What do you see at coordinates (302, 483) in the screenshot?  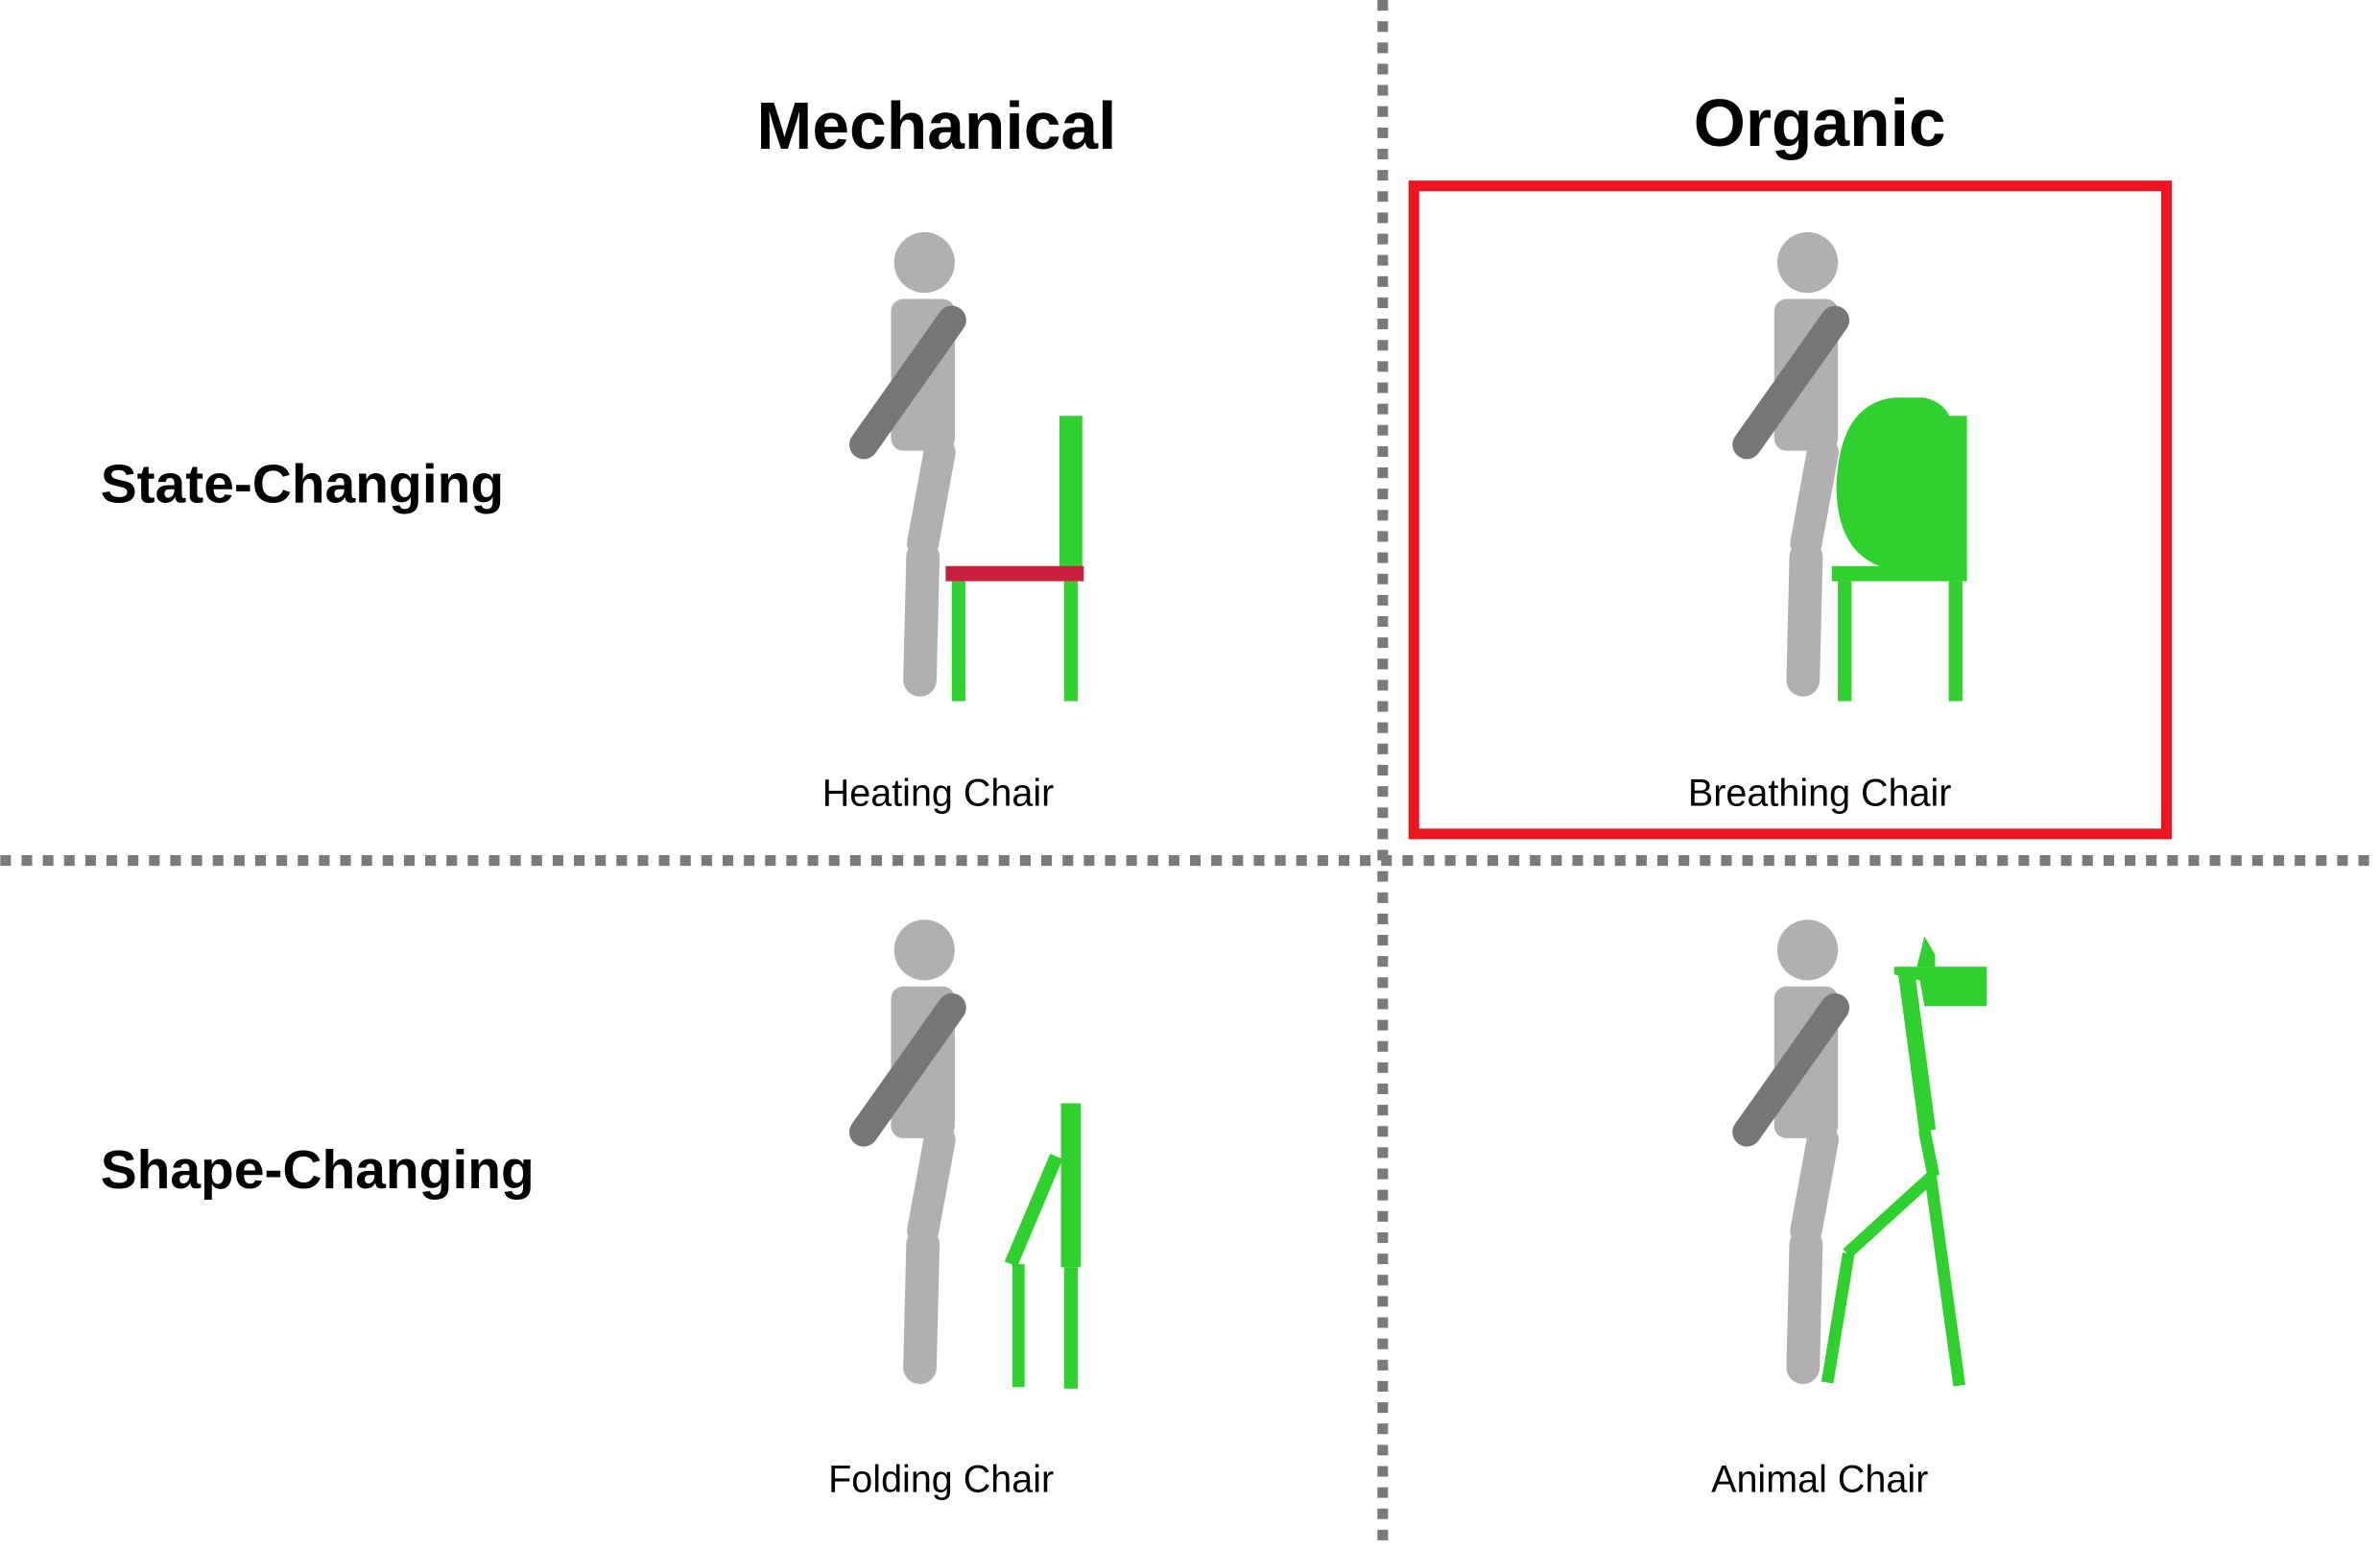 I see `row-header-state-changing: State-Changing` at bounding box center [302, 483].